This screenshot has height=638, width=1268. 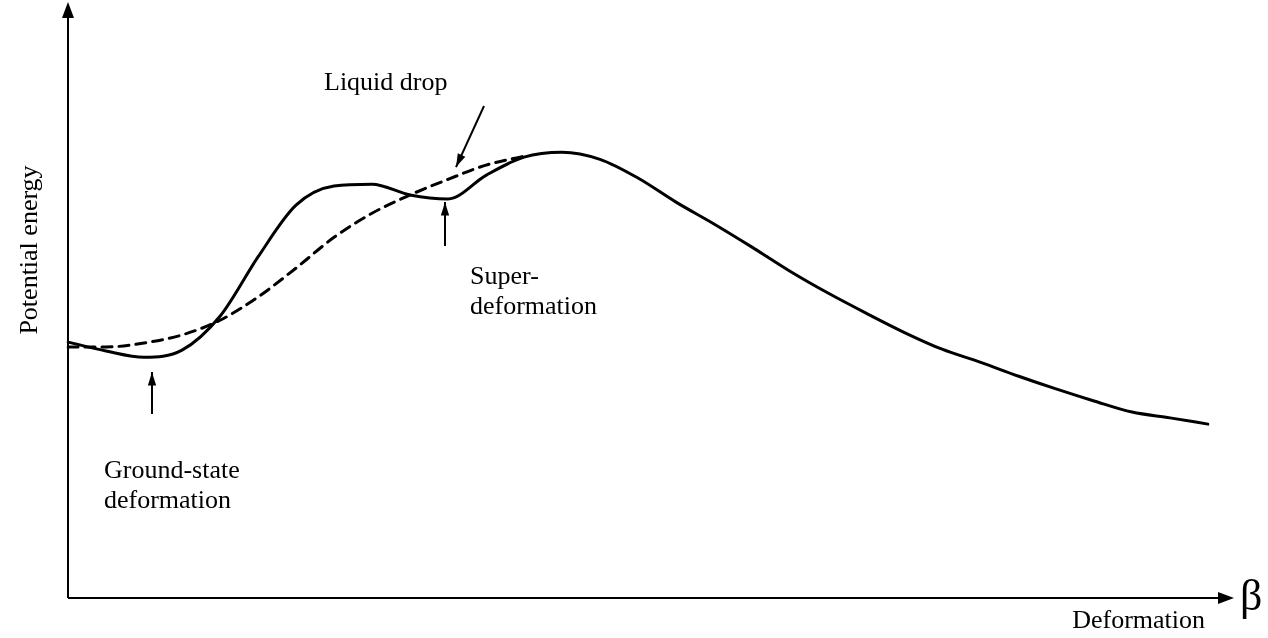 I want to click on annotation: Ground-state deformation, so click(x=172, y=484).